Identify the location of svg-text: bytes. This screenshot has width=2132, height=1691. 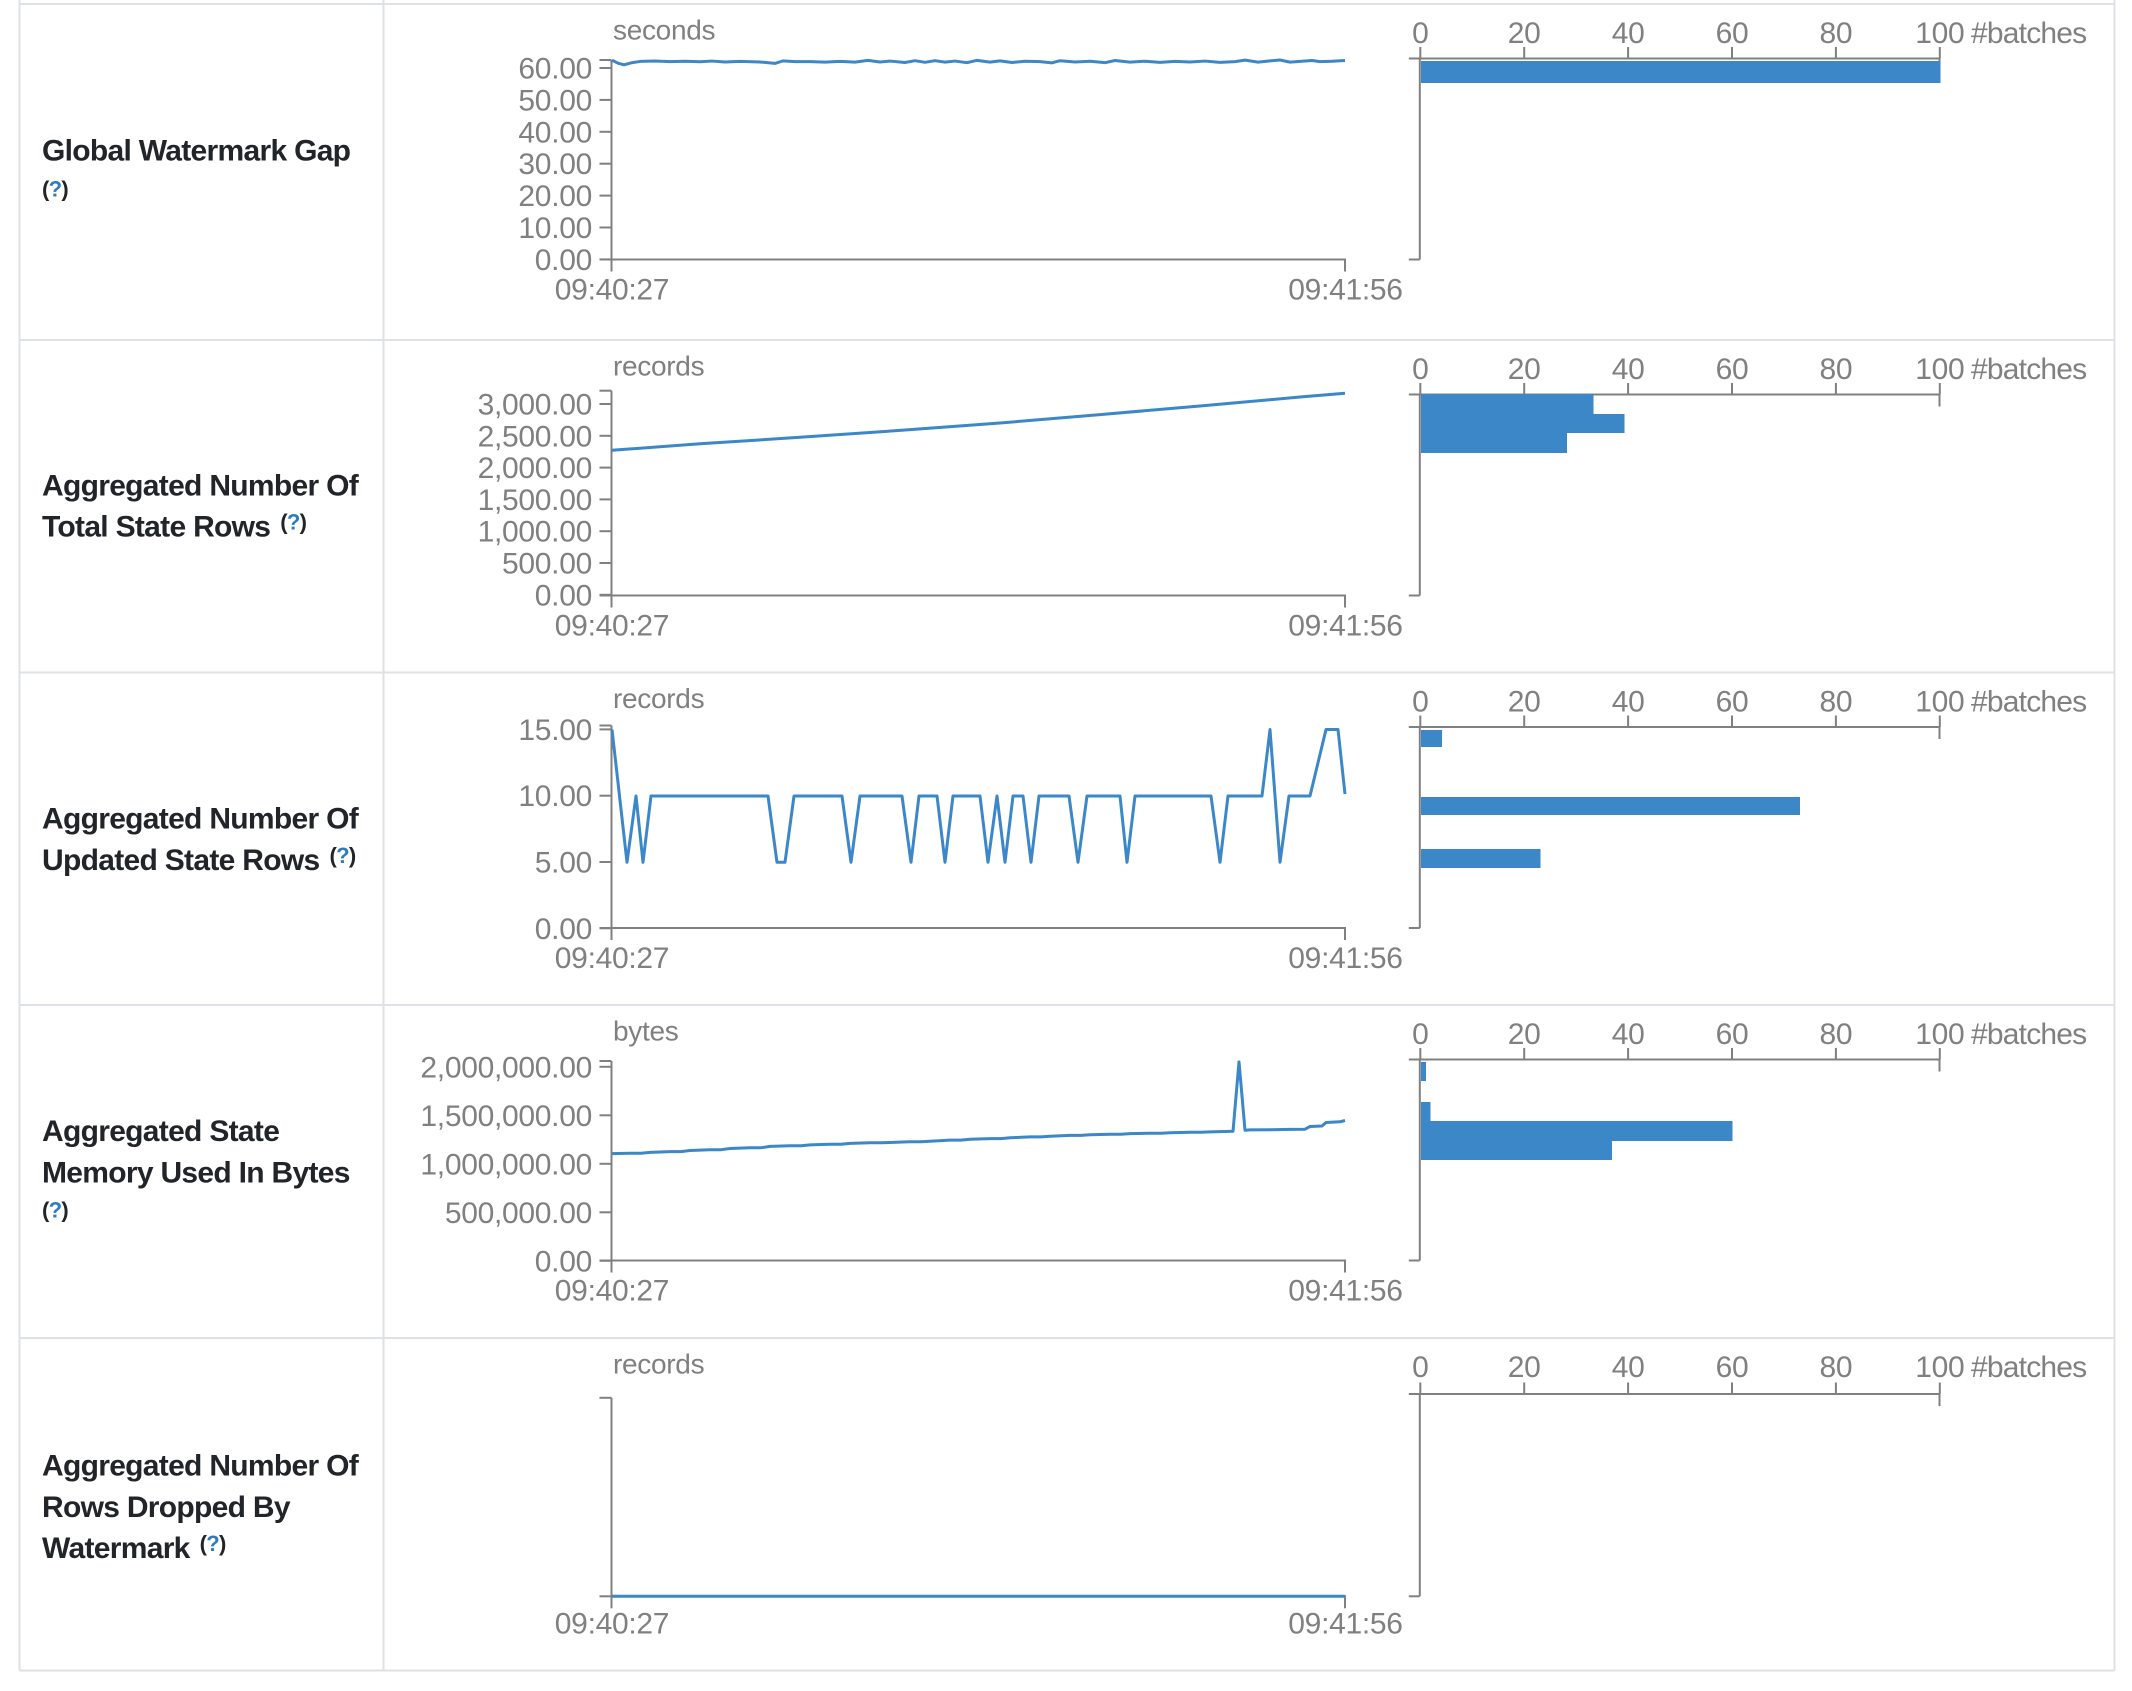
(645, 1031).